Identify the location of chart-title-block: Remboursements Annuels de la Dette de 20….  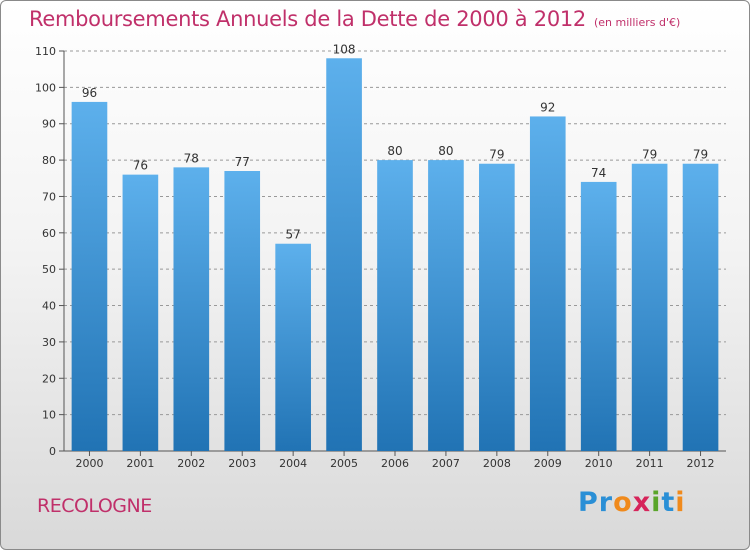
(354, 19).